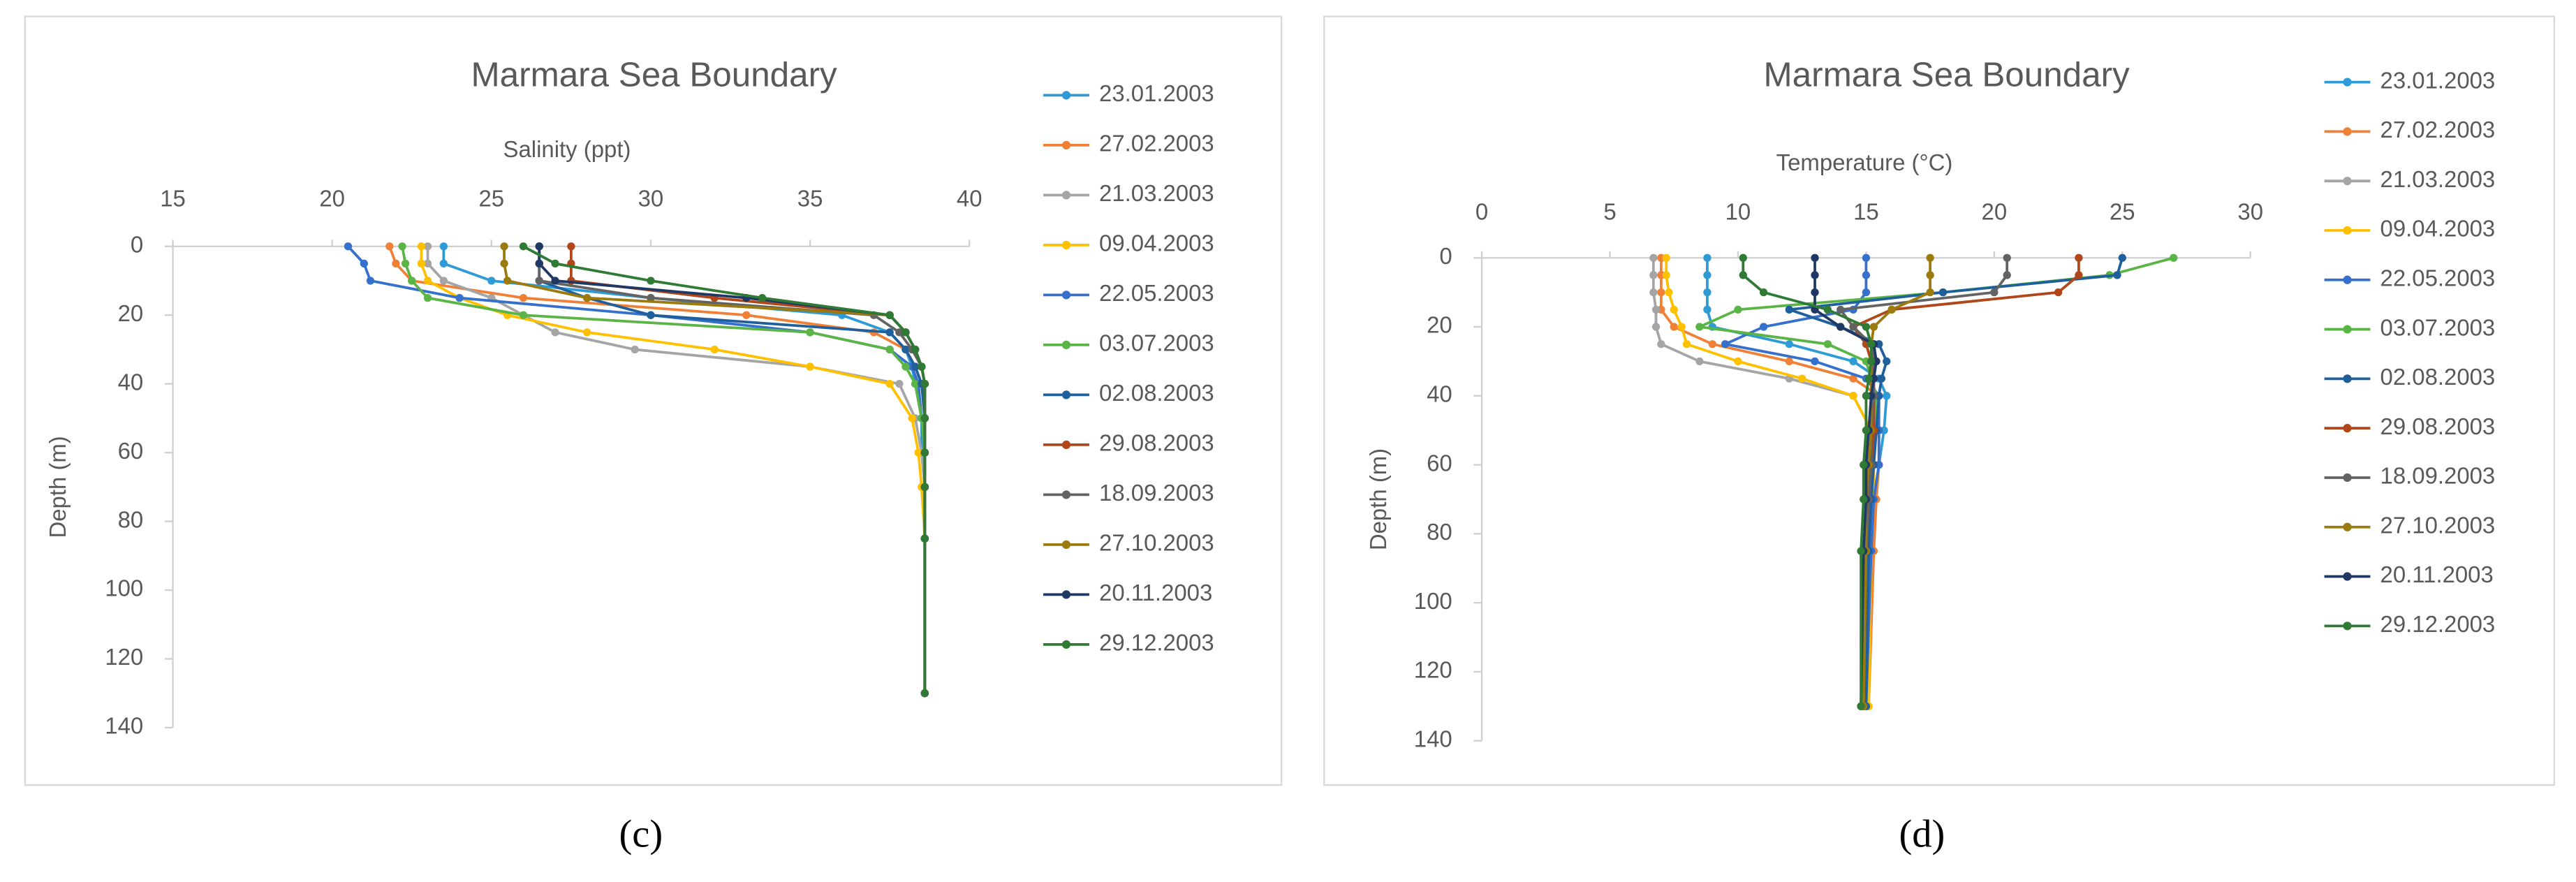 The width and height of the screenshot is (2576, 882). Describe the element at coordinates (2438, 129) in the screenshot. I see `legend-label: 27.02.2003` at that location.